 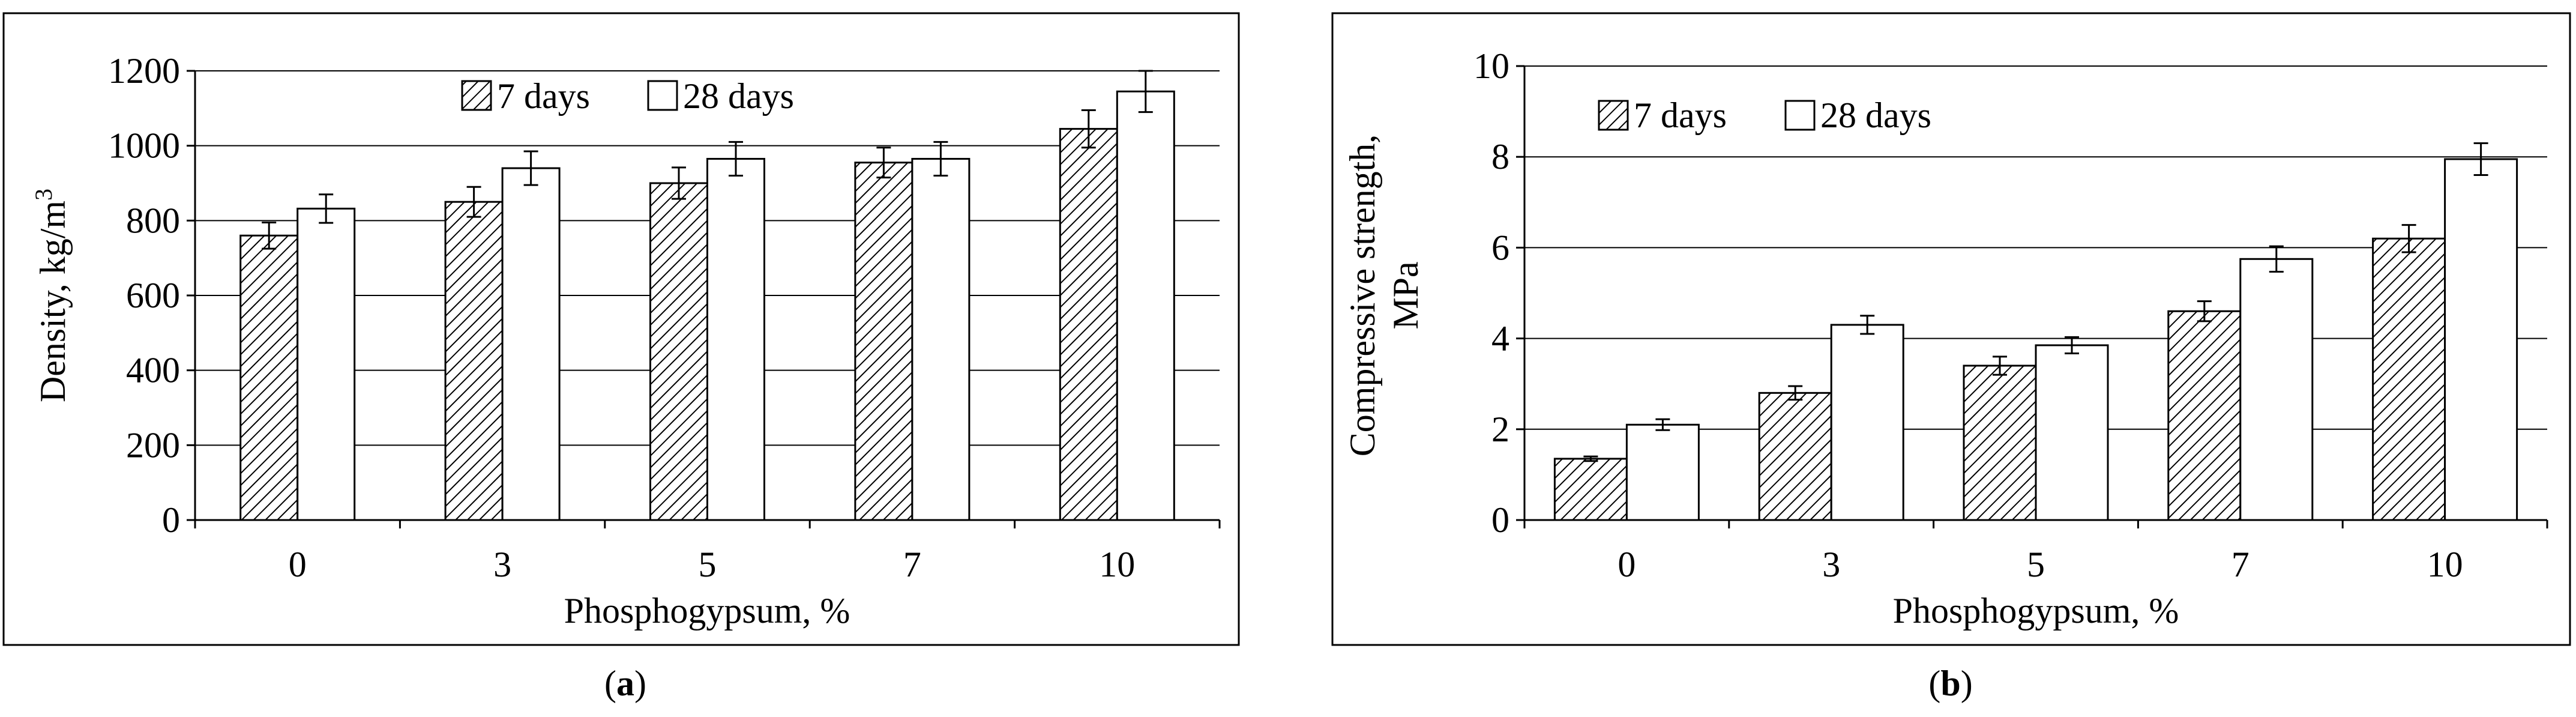 I want to click on panel-a-y-axis-title-main: Density, kg/m, so click(x=53, y=301).